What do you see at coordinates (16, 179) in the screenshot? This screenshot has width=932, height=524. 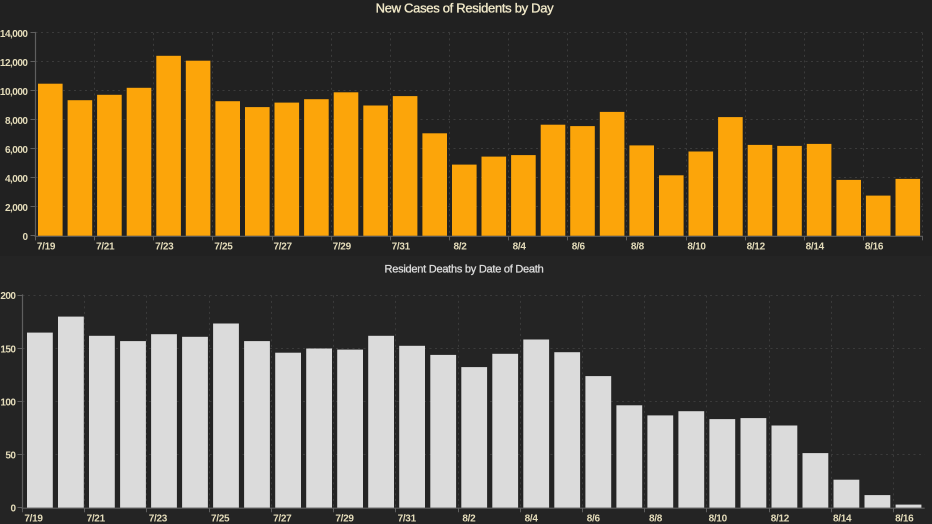 I see `svg-text: 4,000` at bounding box center [16, 179].